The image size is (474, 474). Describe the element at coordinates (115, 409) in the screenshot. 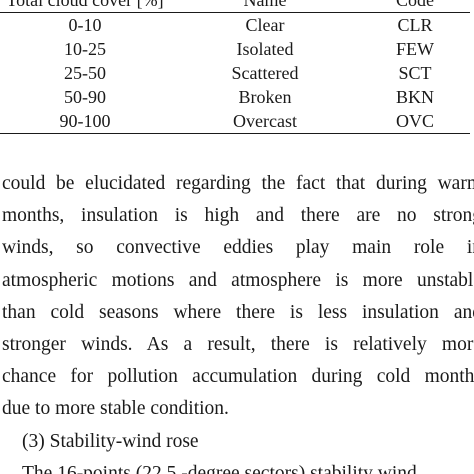

I see `paragraph-line: due to more stable condition.` at that location.